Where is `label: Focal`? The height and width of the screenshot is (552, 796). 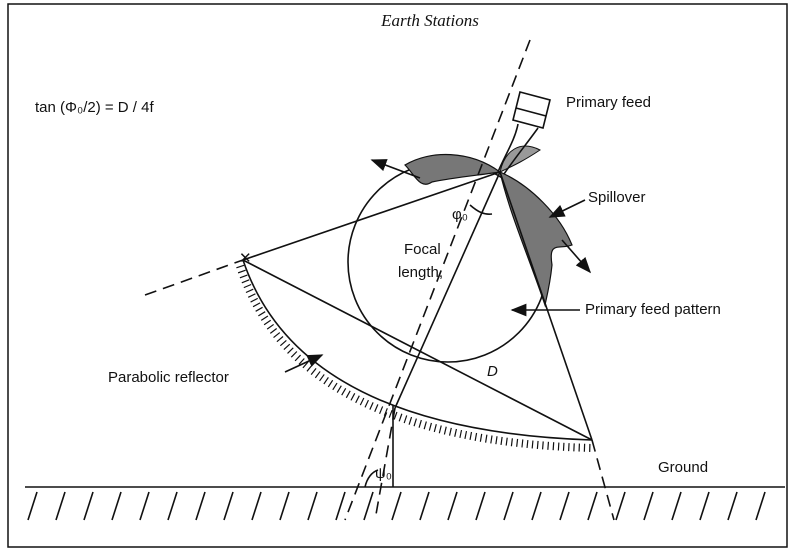
label: Focal is located at coordinates (422, 249).